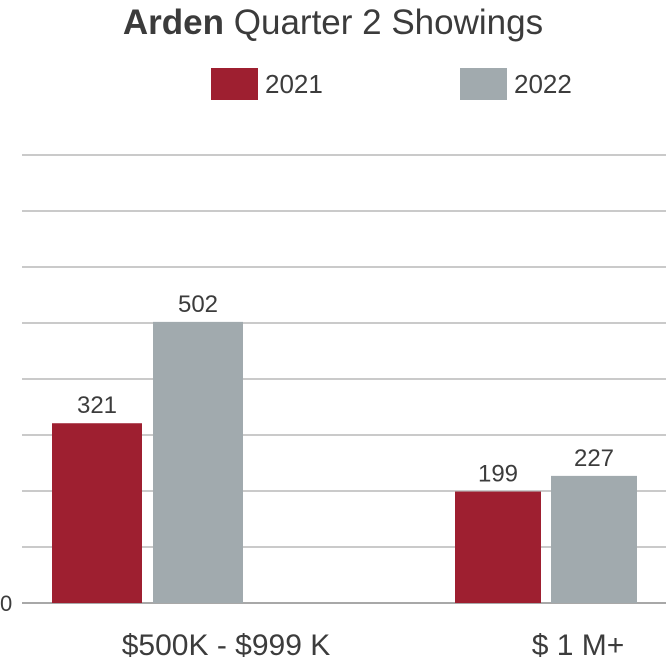 This screenshot has width=666, height=666. What do you see at coordinates (333, 84) in the screenshot?
I see `legend: 2021 2022` at bounding box center [333, 84].